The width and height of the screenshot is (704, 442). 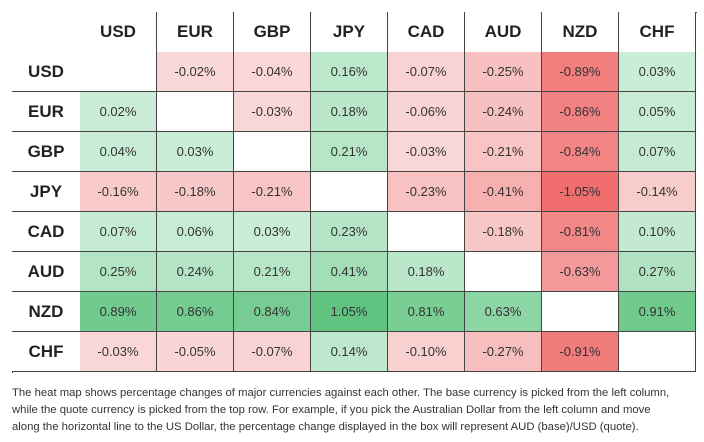 I want to click on column-header: NZD, so click(x=580, y=32).